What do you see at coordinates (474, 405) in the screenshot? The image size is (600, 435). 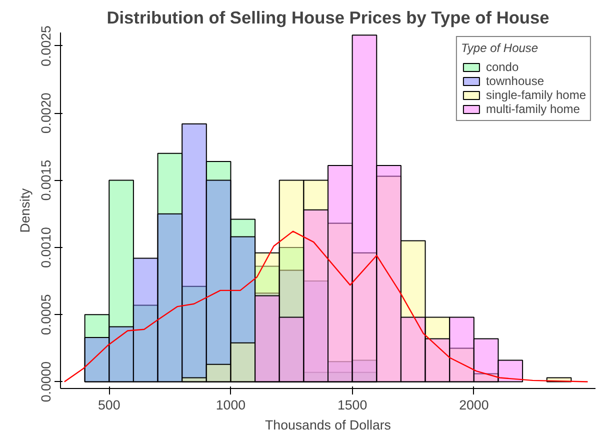 I see `x-tick-label: 2000` at bounding box center [474, 405].